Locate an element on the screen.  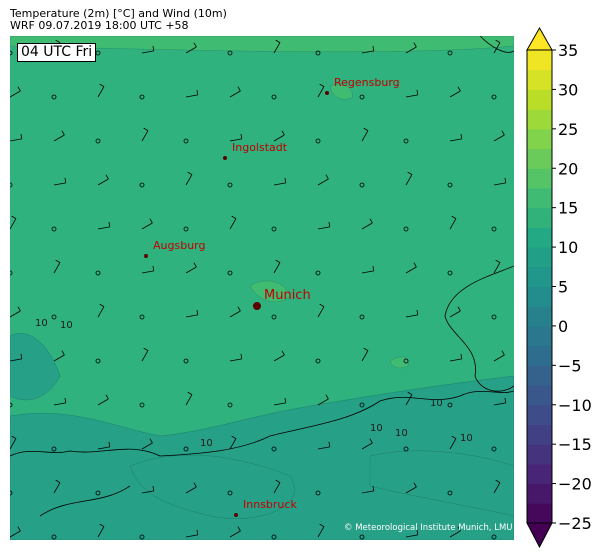
colorbar-tick-label: −15 is located at coordinates (575, 444).